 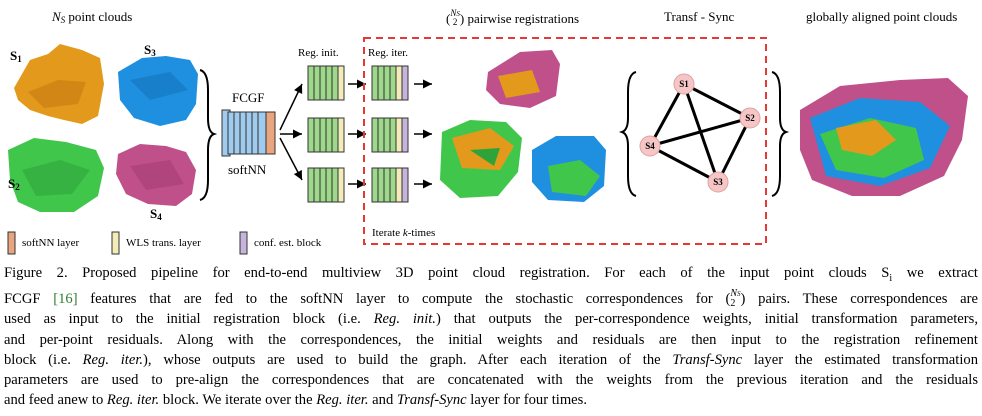 What do you see at coordinates (92, 17) in the screenshot?
I see `point-clouds-header: NS point clouds` at bounding box center [92, 17].